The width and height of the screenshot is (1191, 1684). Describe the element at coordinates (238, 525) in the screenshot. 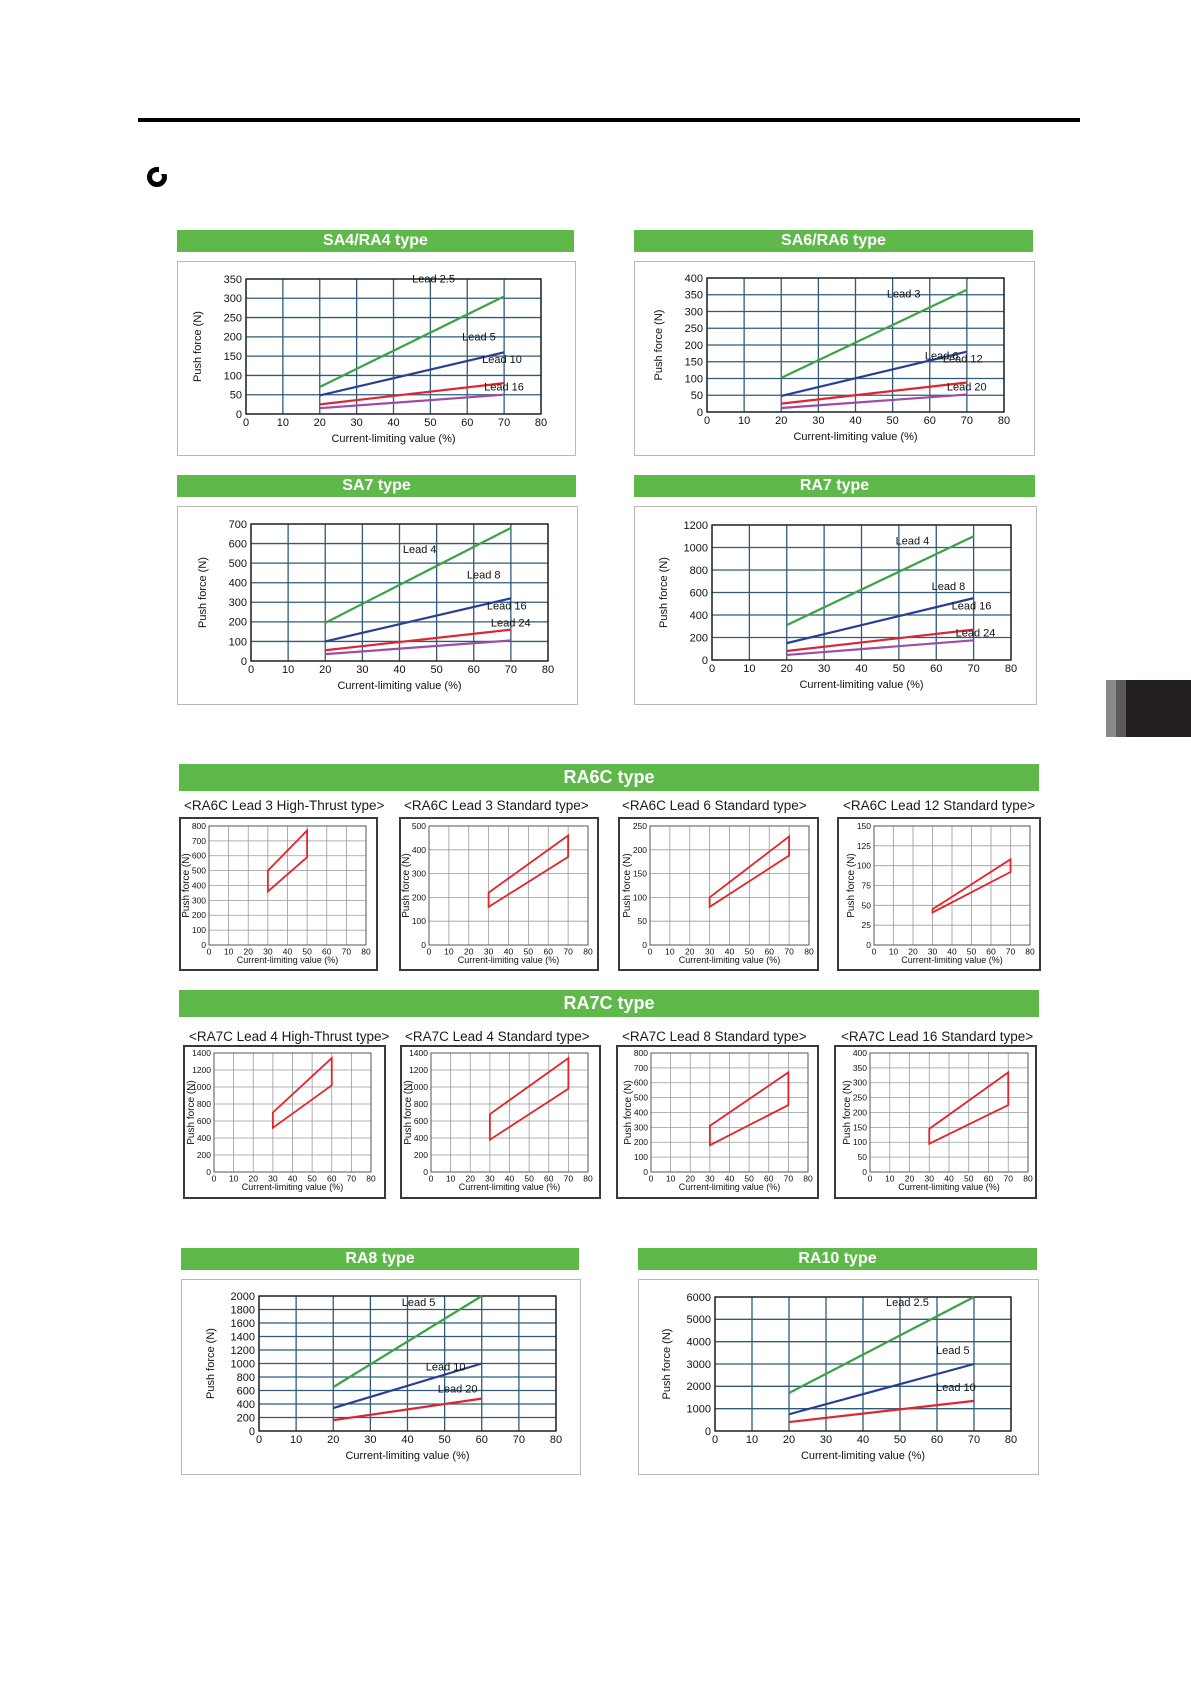

I see `y-tick-label: 700` at that location.